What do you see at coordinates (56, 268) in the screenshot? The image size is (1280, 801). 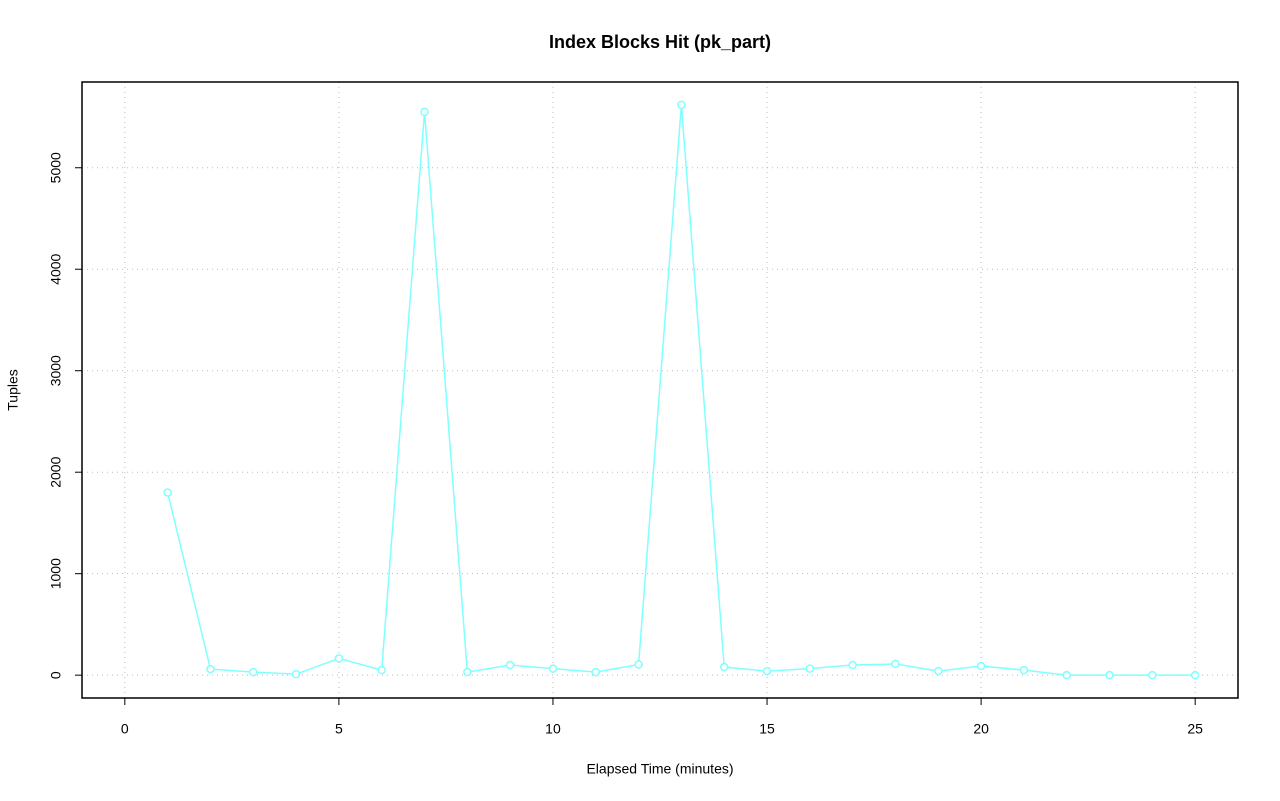 I see `y-tick-label: 4000` at bounding box center [56, 268].